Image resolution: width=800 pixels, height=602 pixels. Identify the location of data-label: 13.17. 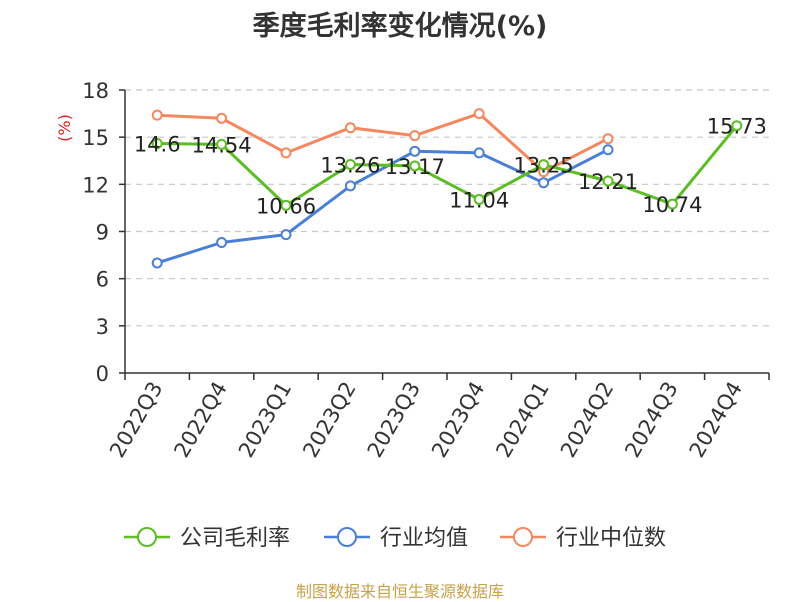
(415, 167).